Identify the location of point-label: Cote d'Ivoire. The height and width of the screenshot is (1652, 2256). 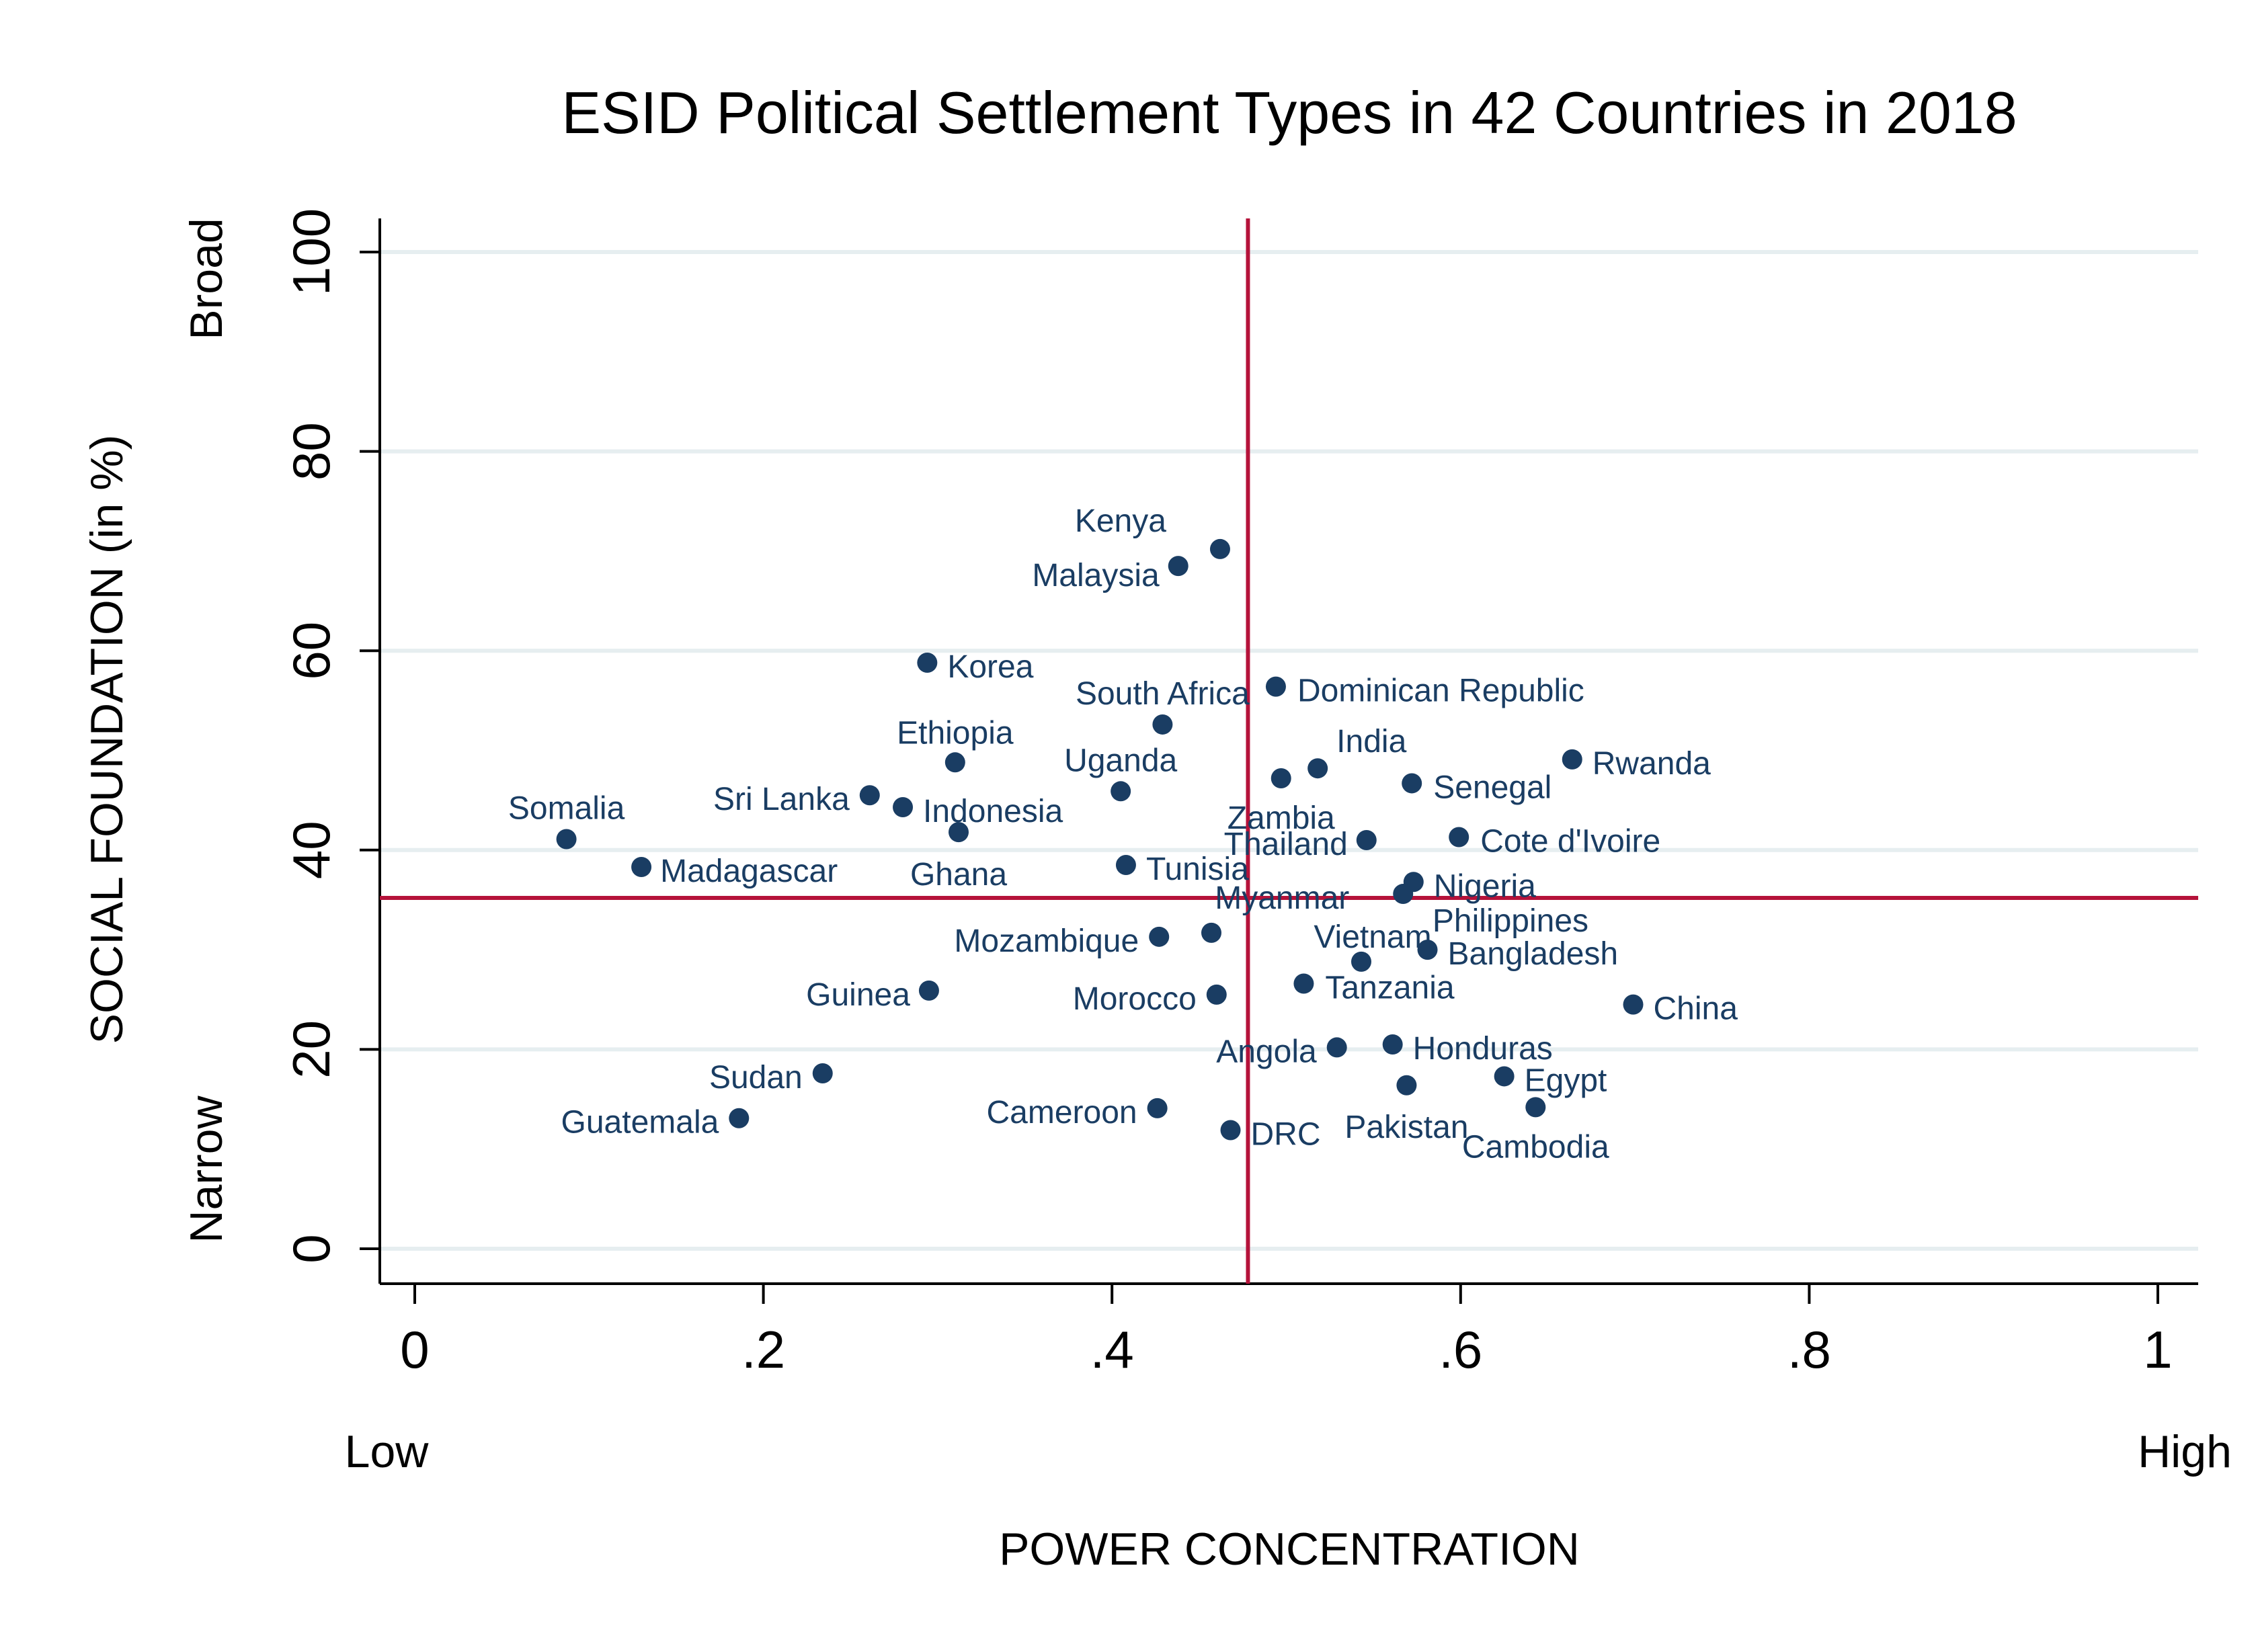
(1570, 842).